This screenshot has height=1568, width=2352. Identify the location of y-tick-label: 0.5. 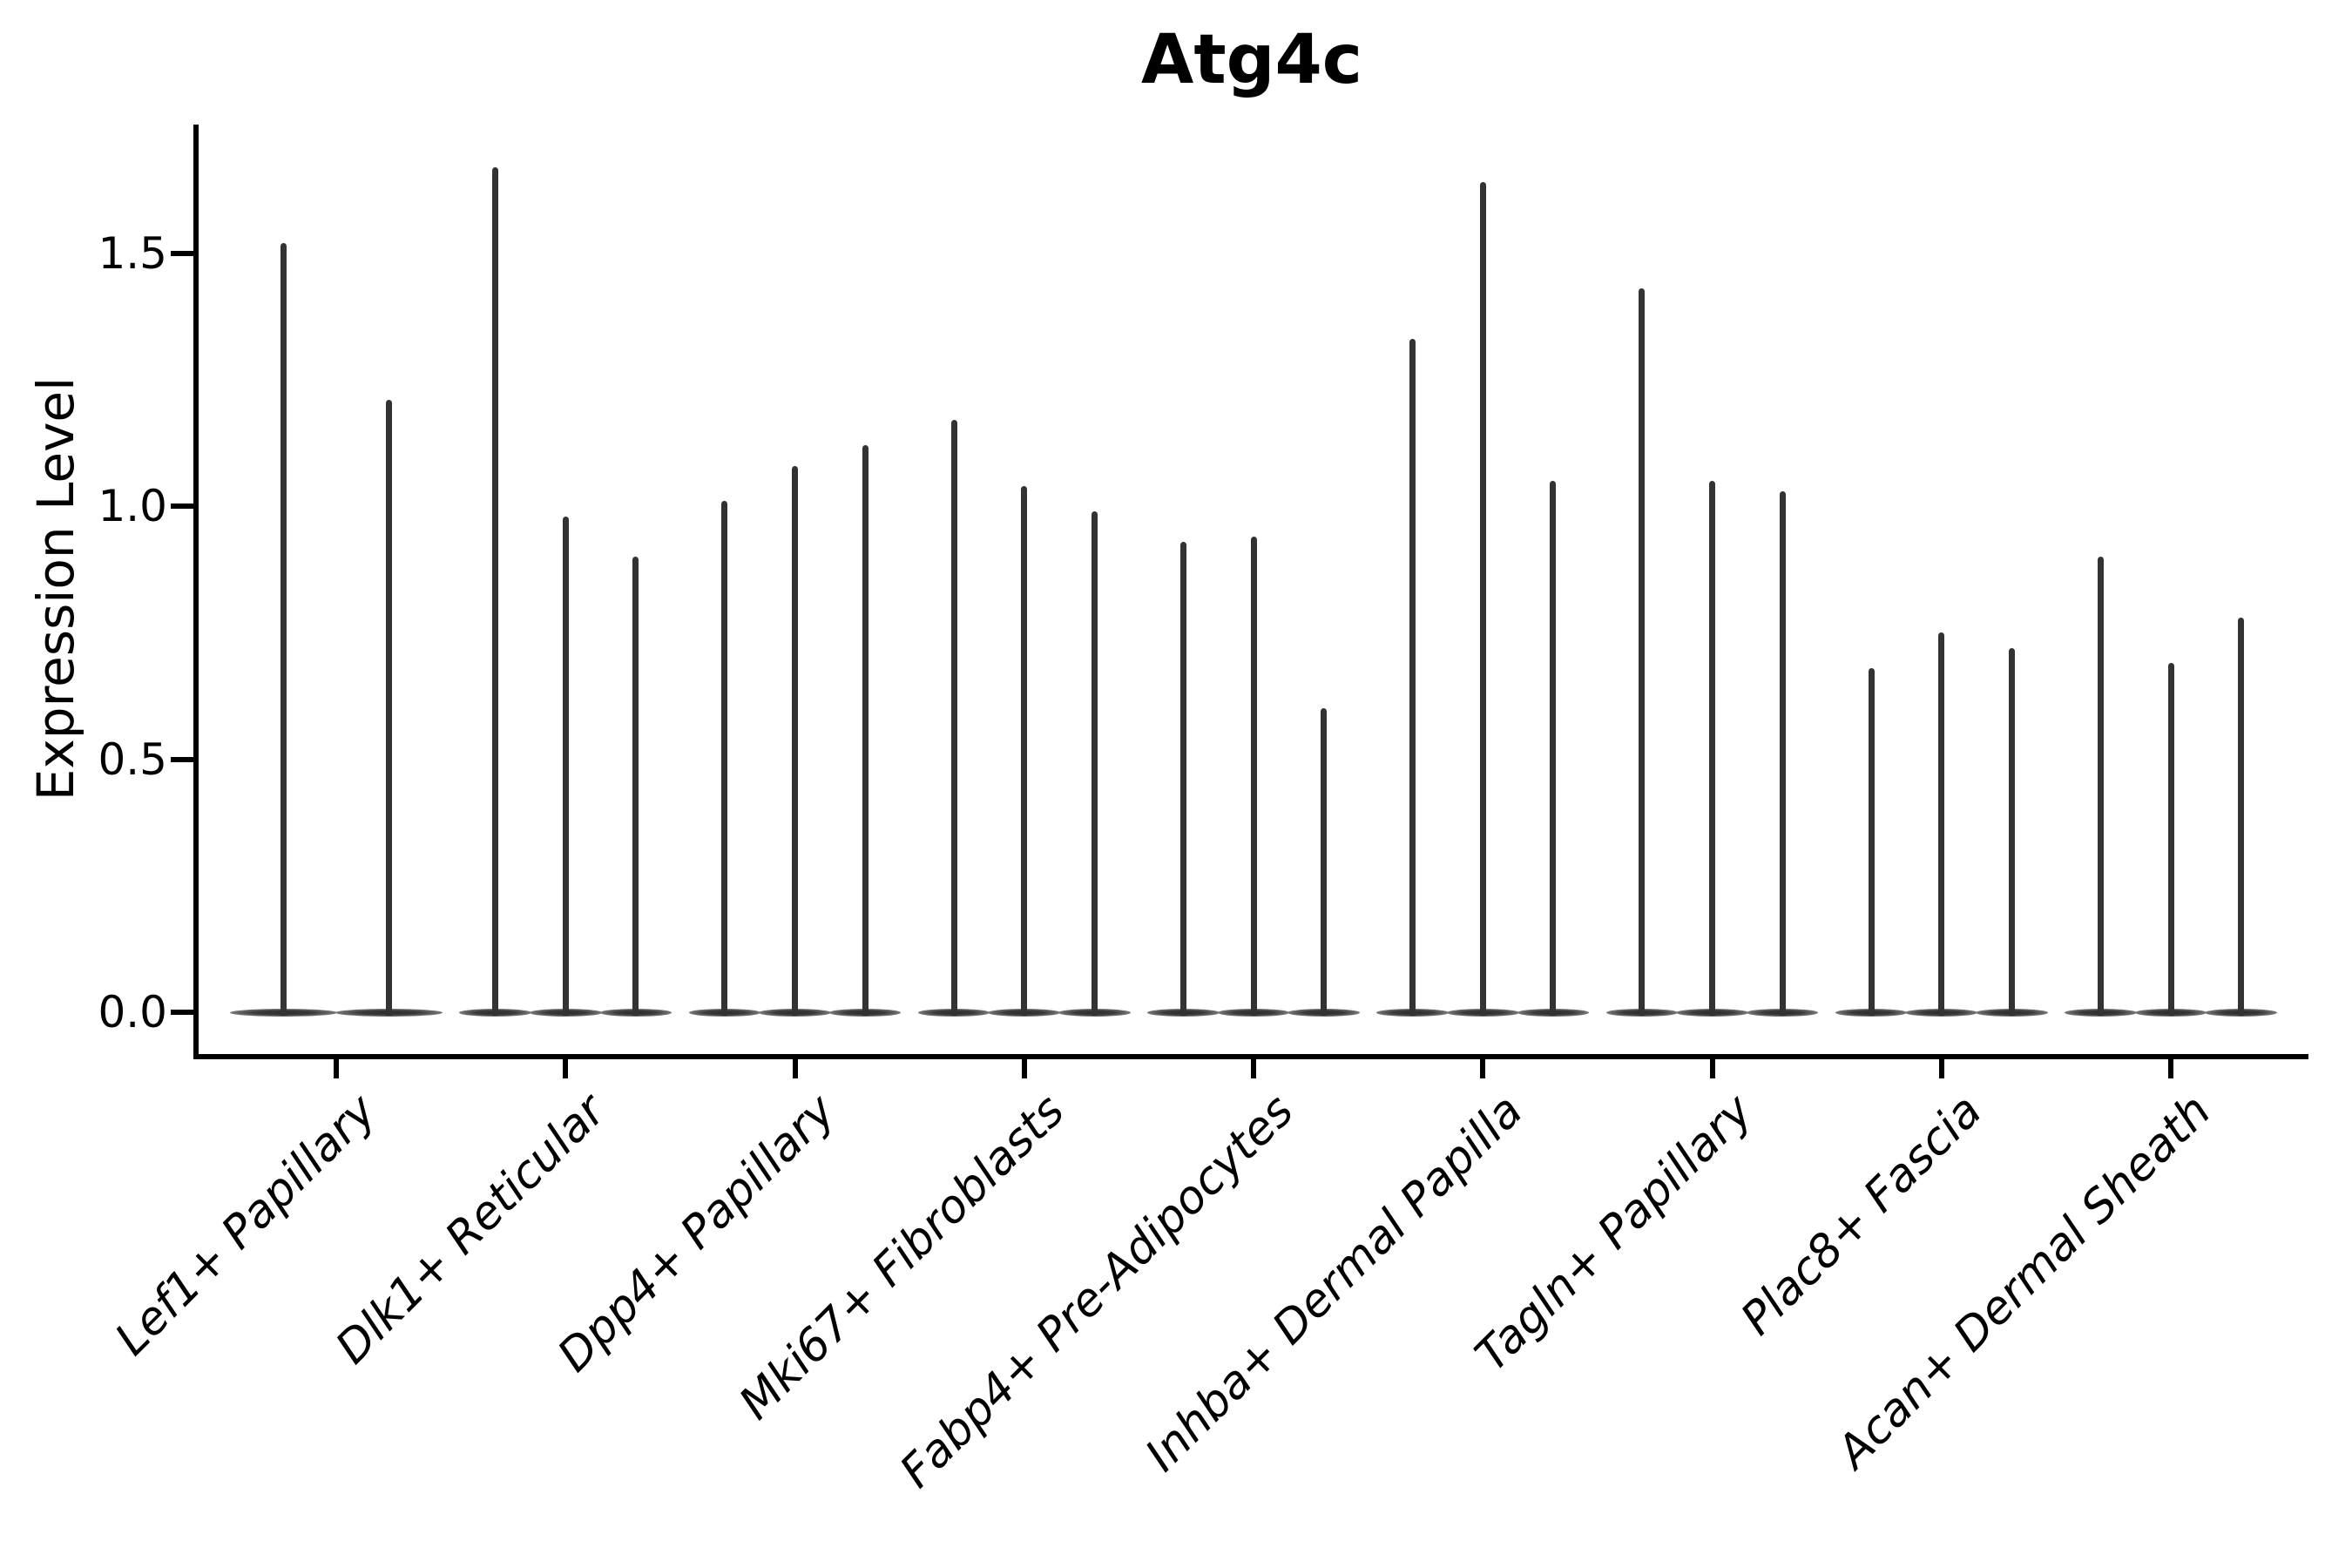
(132, 759).